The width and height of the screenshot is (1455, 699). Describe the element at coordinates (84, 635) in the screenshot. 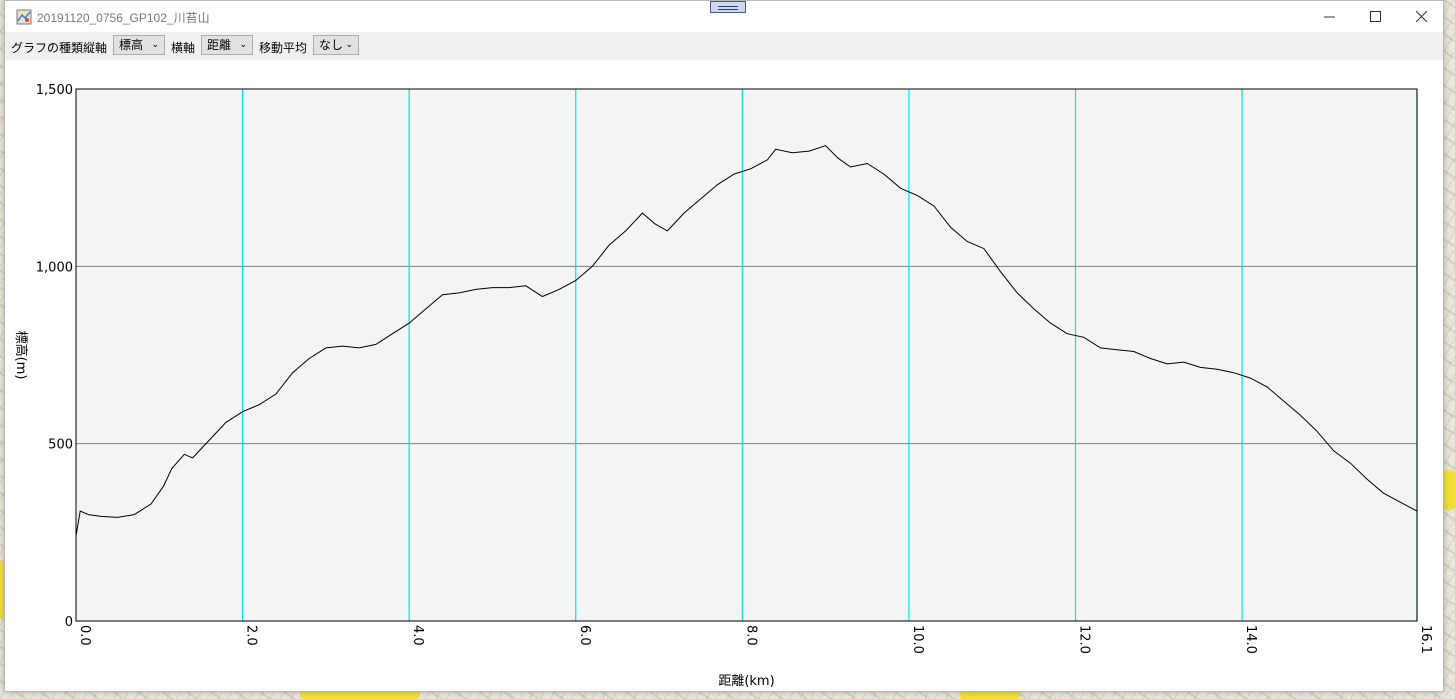

I see `x-tick-label: 0.0` at that location.